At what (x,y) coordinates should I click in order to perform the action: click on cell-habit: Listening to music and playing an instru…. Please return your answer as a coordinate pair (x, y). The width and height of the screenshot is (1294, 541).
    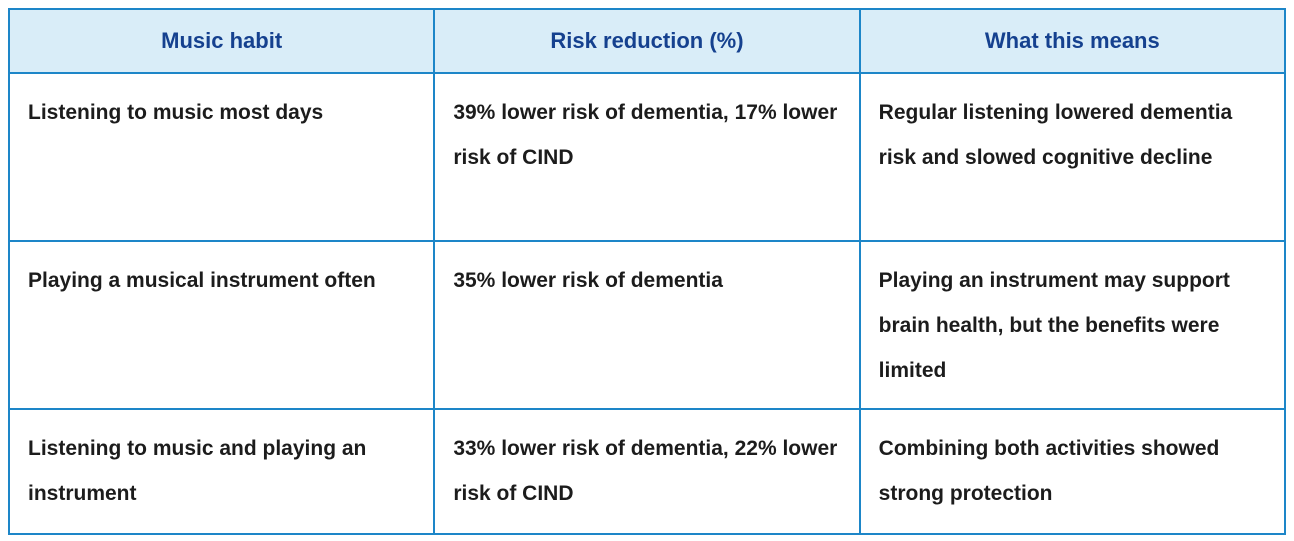
    Looking at the image, I should click on (221, 471).